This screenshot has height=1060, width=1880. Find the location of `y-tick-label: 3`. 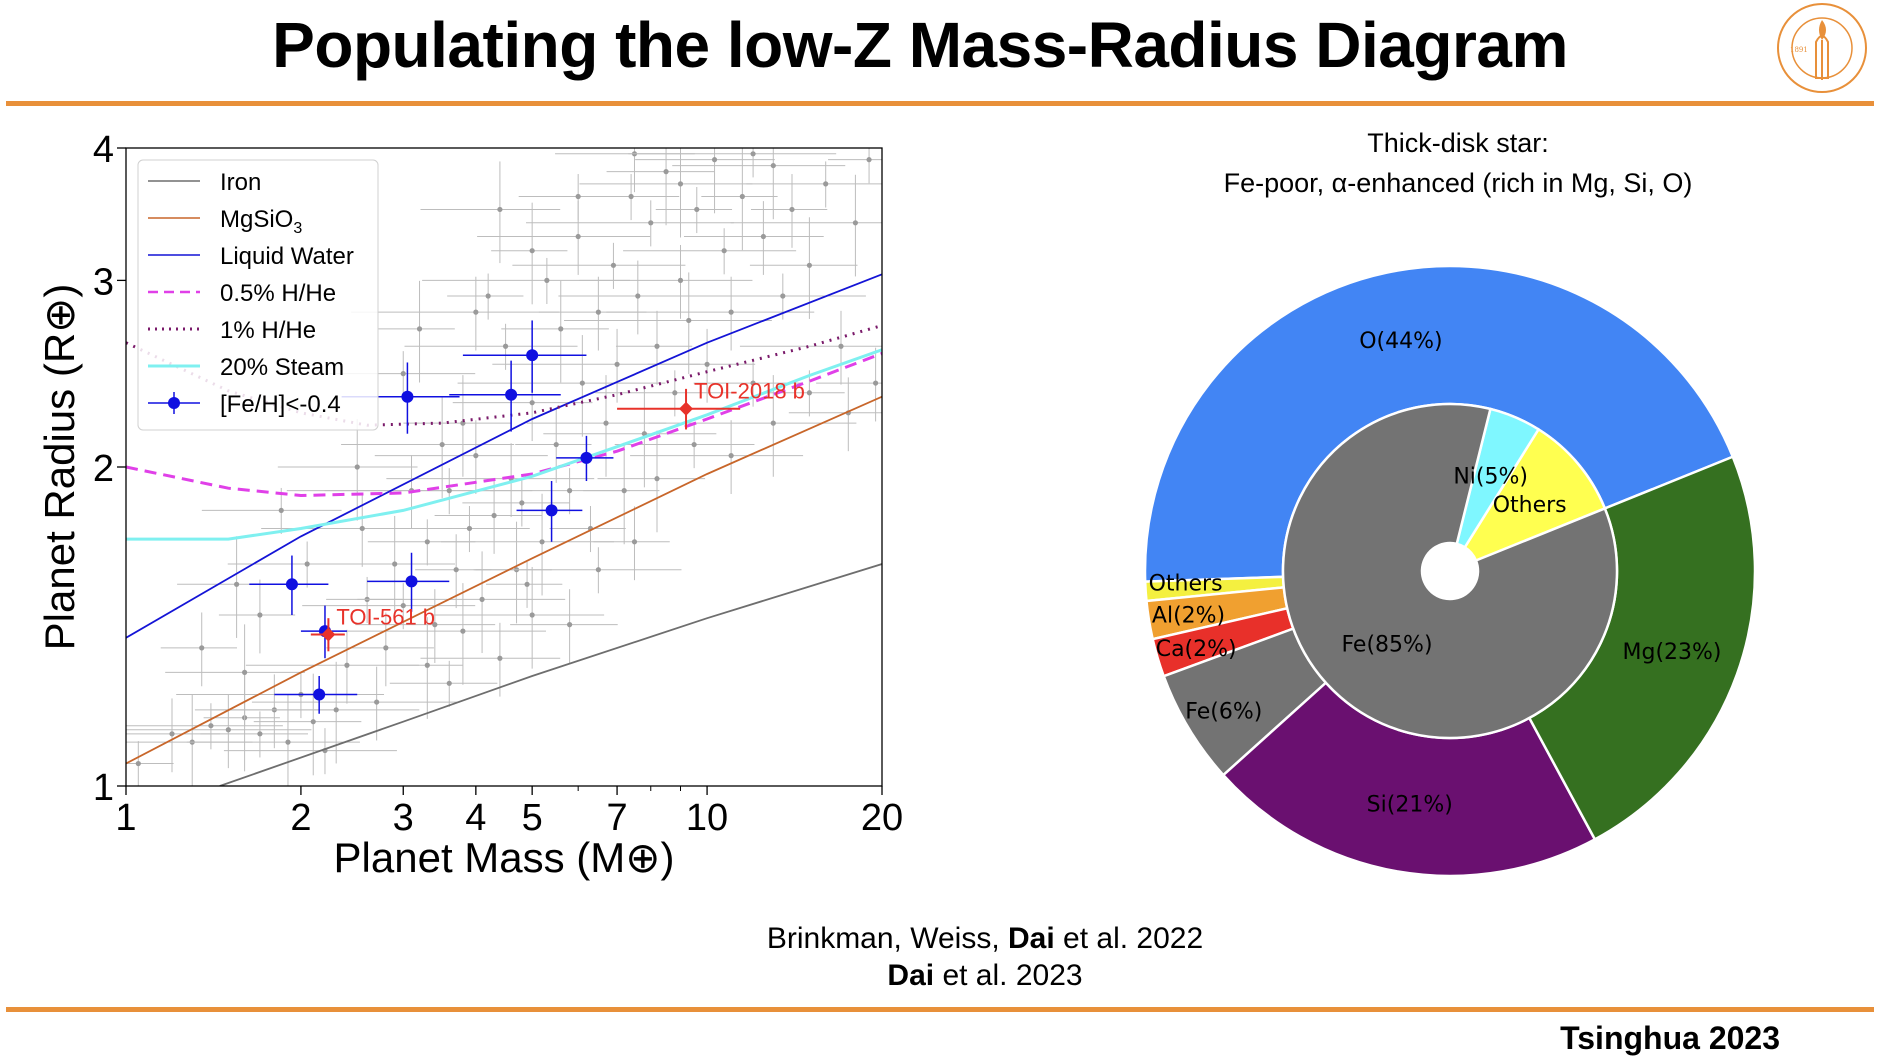

y-tick-label: 3 is located at coordinates (103, 282).